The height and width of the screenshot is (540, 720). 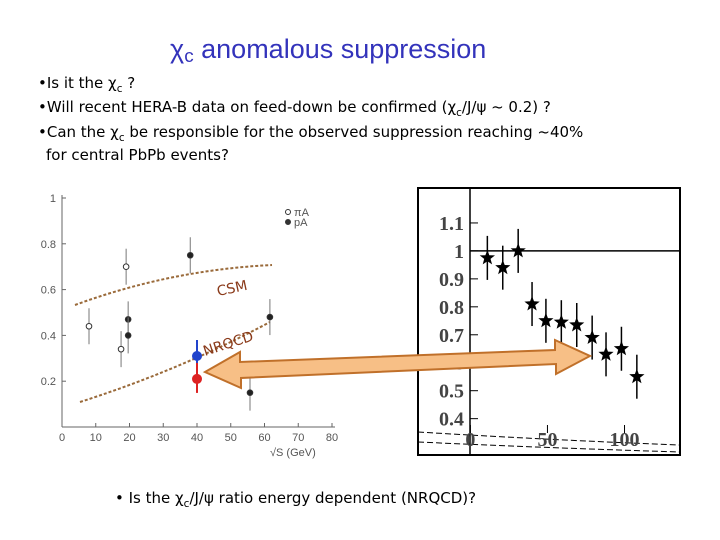 What do you see at coordinates (163, 438) in the screenshot?
I see `x-tick-label: 30` at bounding box center [163, 438].